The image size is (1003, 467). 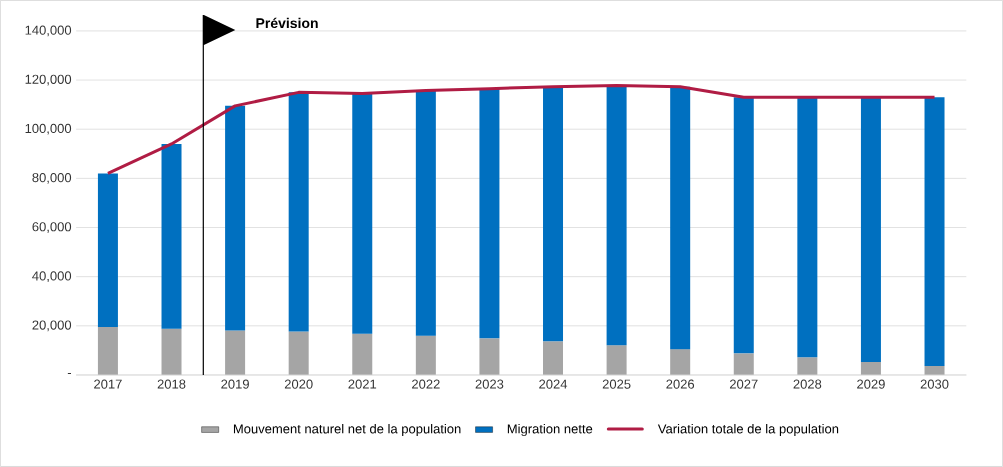 What do you see at coordinates (52, 326) in the screenshot?
I see `y-tick-label: 20,000` at bounding box center [52, 326].